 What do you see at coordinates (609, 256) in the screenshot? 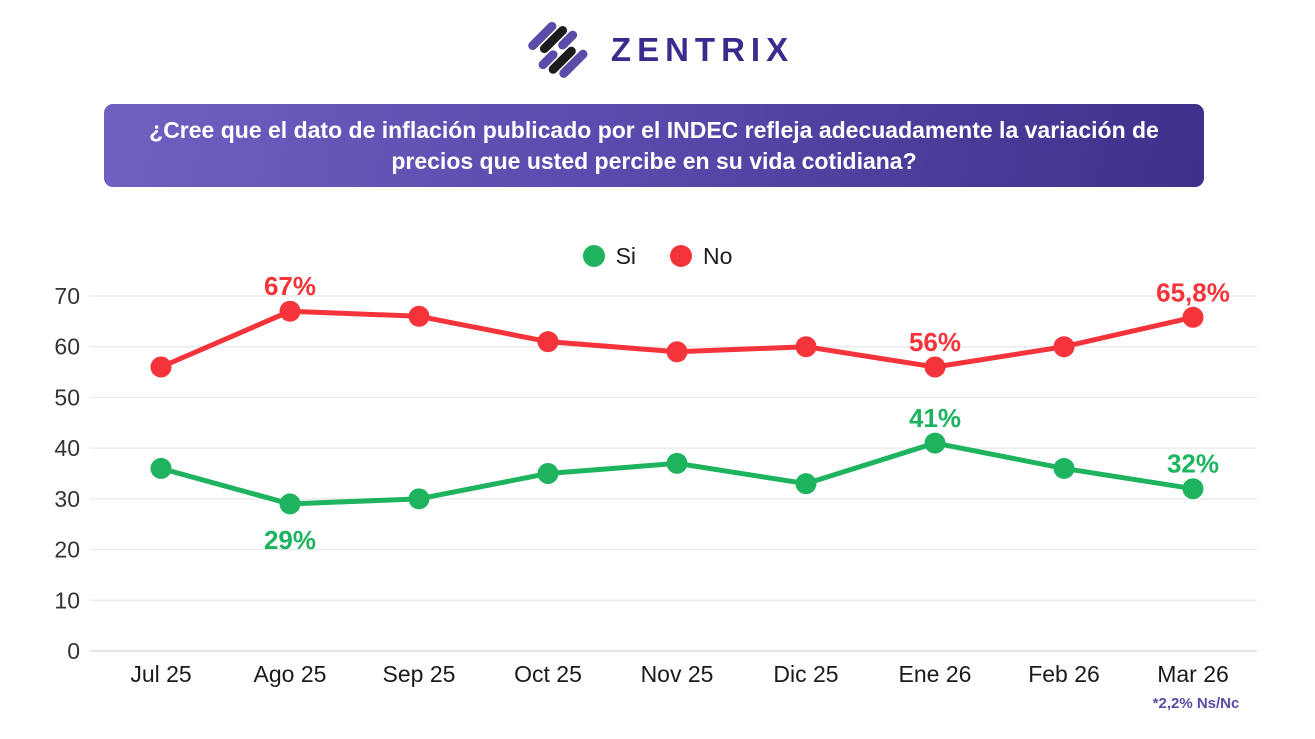
I see `legend-item-si: Si` at bounding box center [609, 256].